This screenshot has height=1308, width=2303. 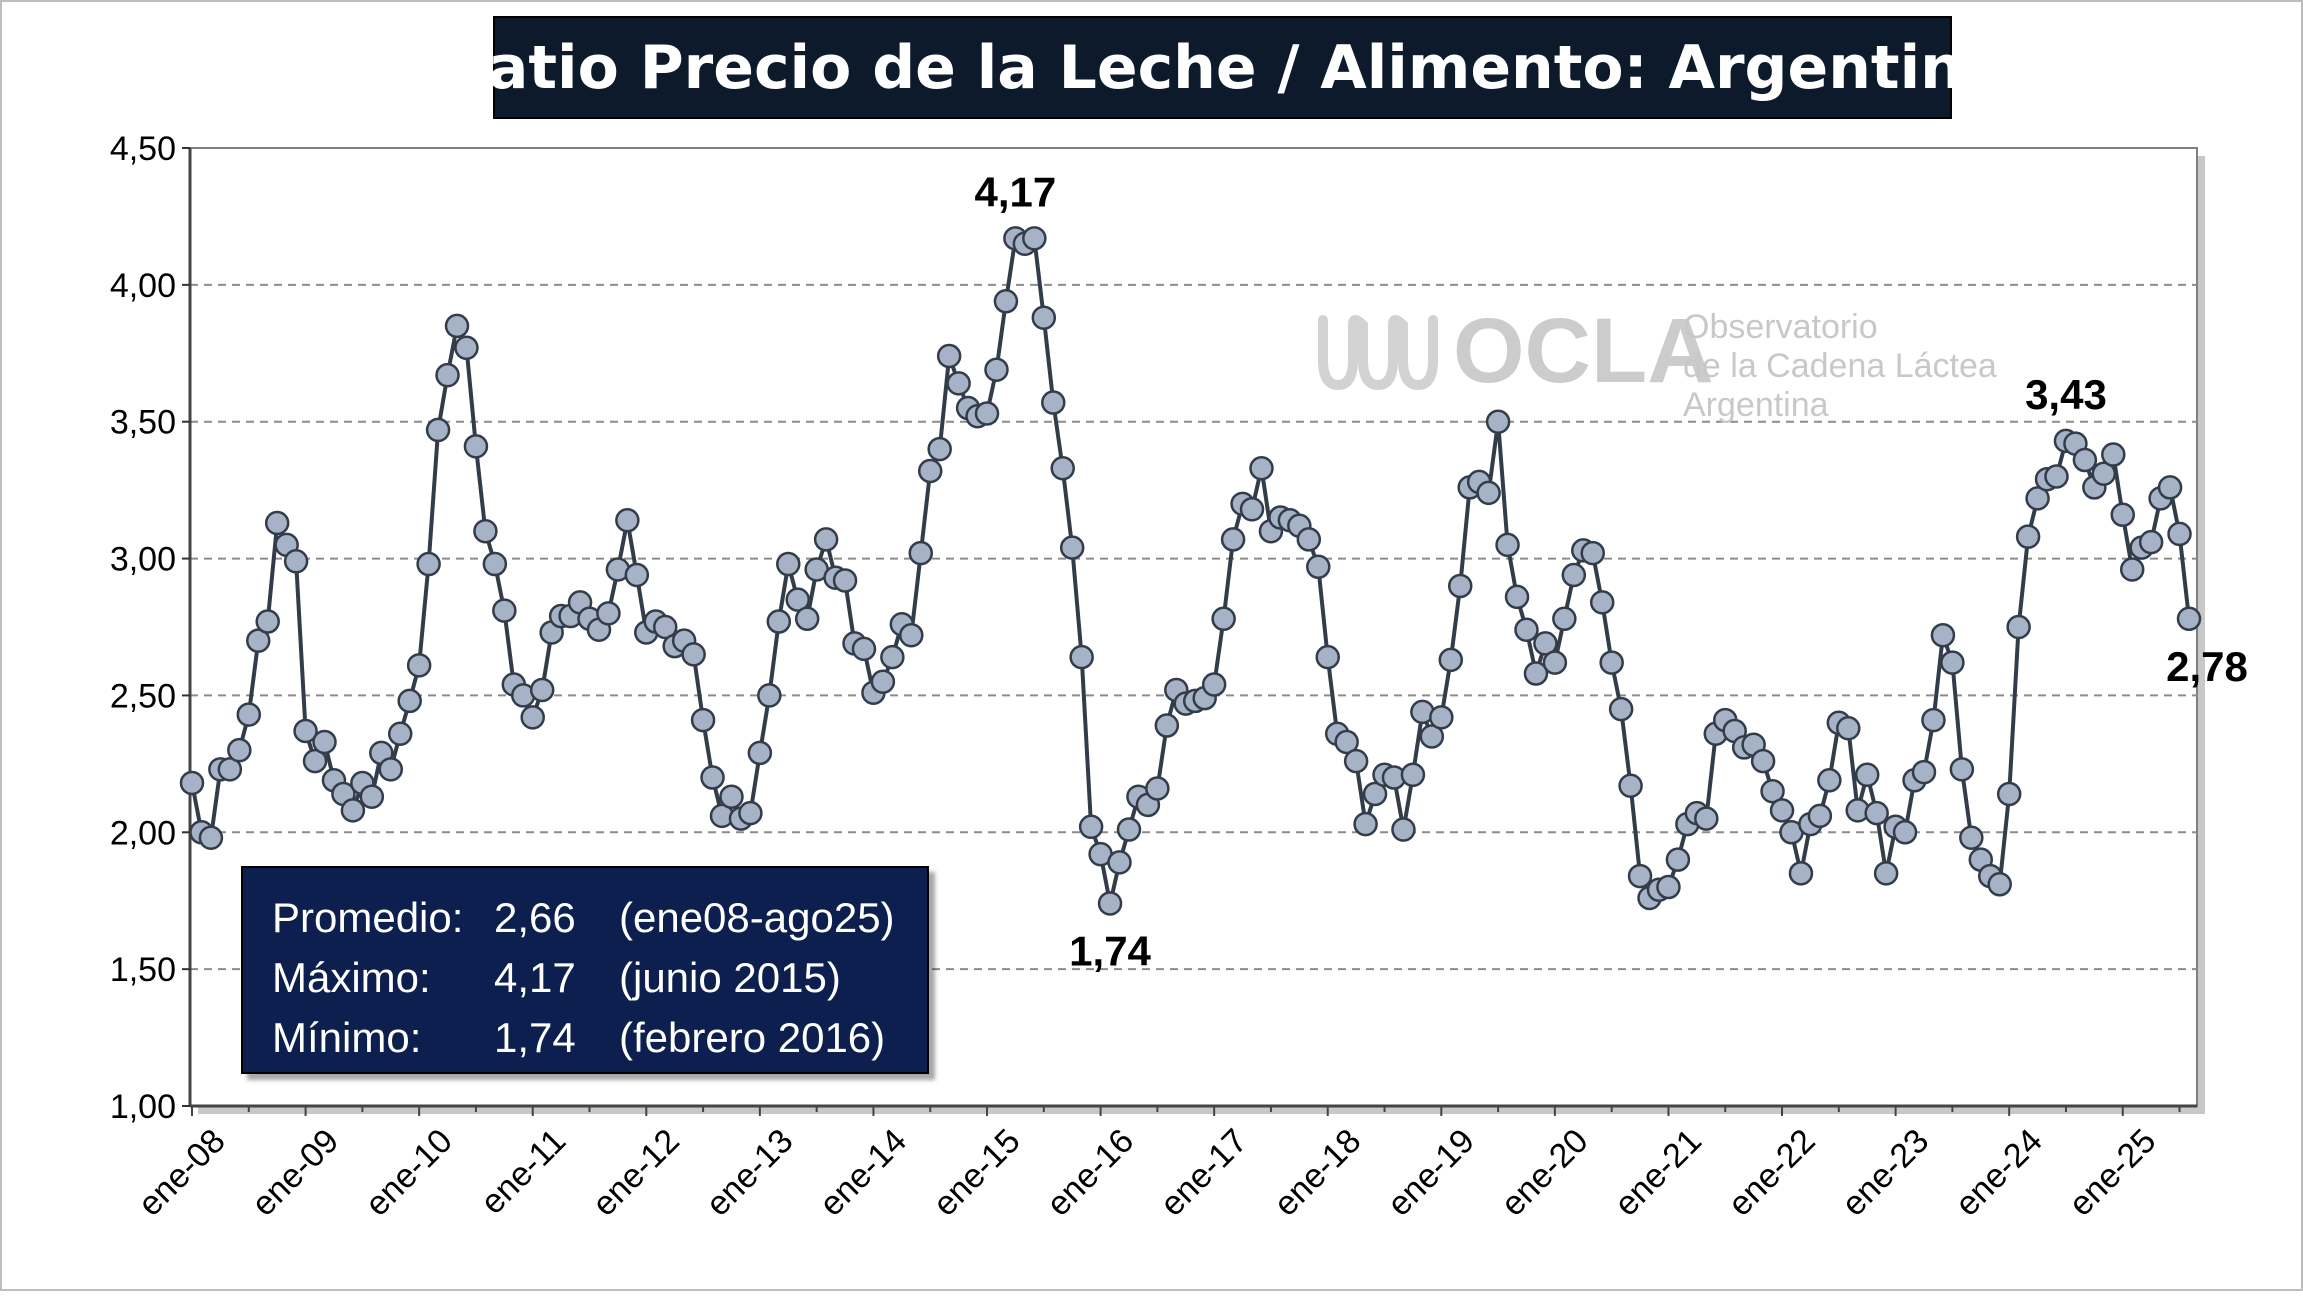 I want to click on x-tick-label: ene-14, so click(x=863, y=1173).